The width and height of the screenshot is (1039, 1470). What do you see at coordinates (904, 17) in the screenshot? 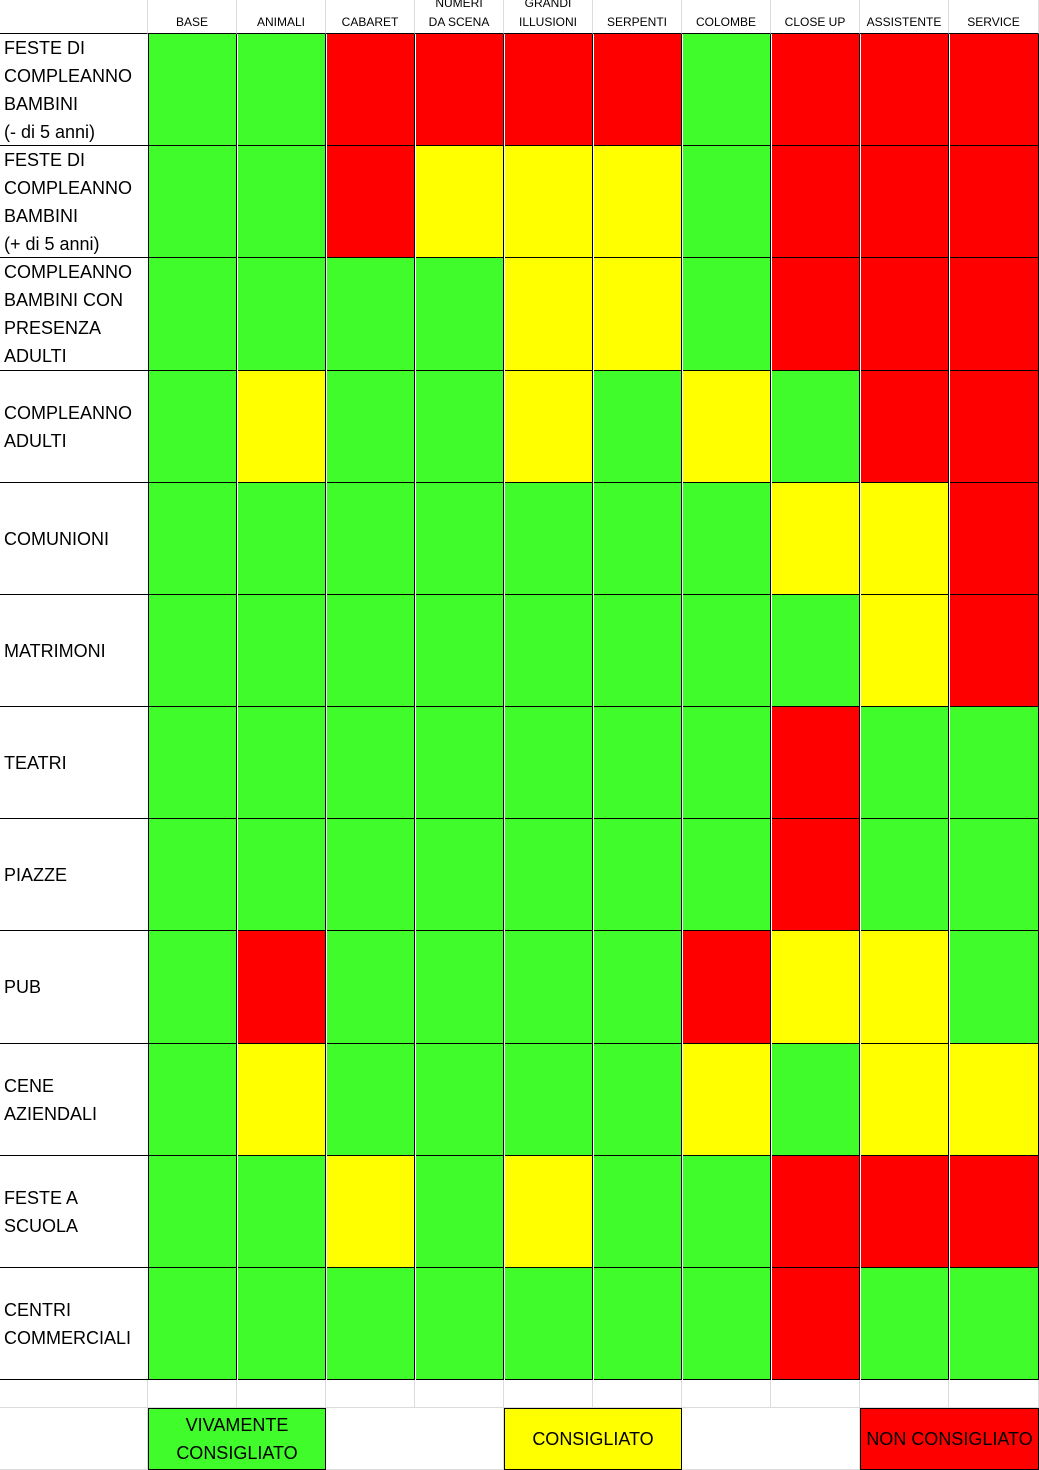
I see `column-header: ASSISTENTE` at bounding box center [904, 17].